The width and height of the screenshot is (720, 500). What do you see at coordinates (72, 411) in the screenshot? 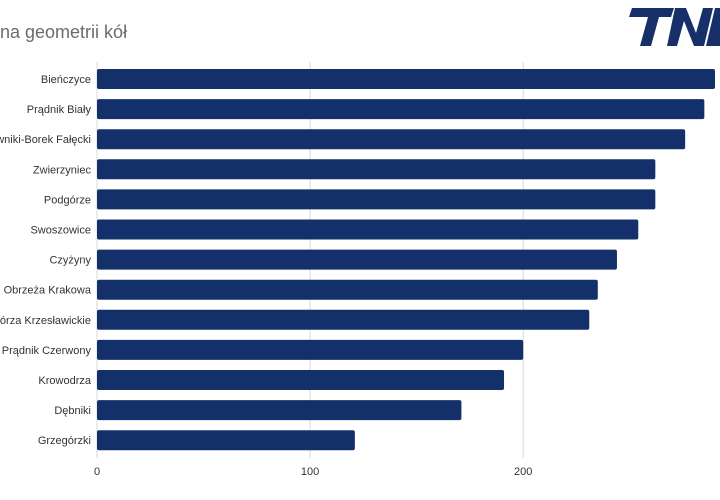
I see `category-label: Dębniki` at bounding box center [72, 411].